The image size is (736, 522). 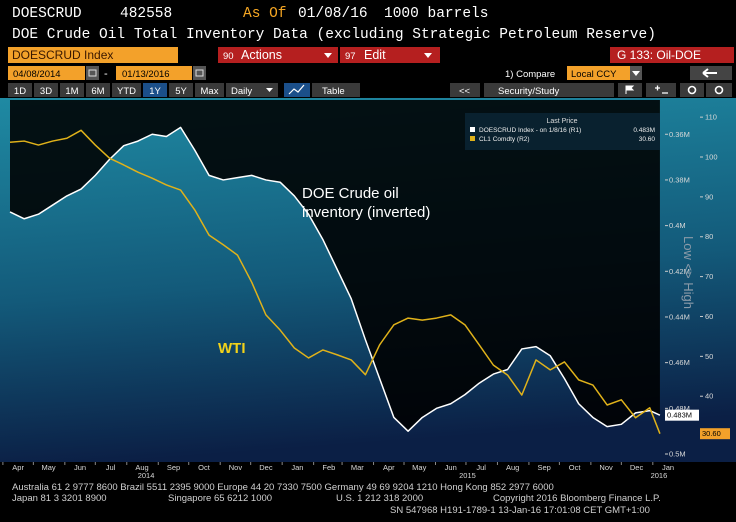 I want to click on y2-tick-label: 90, so click(x=709, y=196).